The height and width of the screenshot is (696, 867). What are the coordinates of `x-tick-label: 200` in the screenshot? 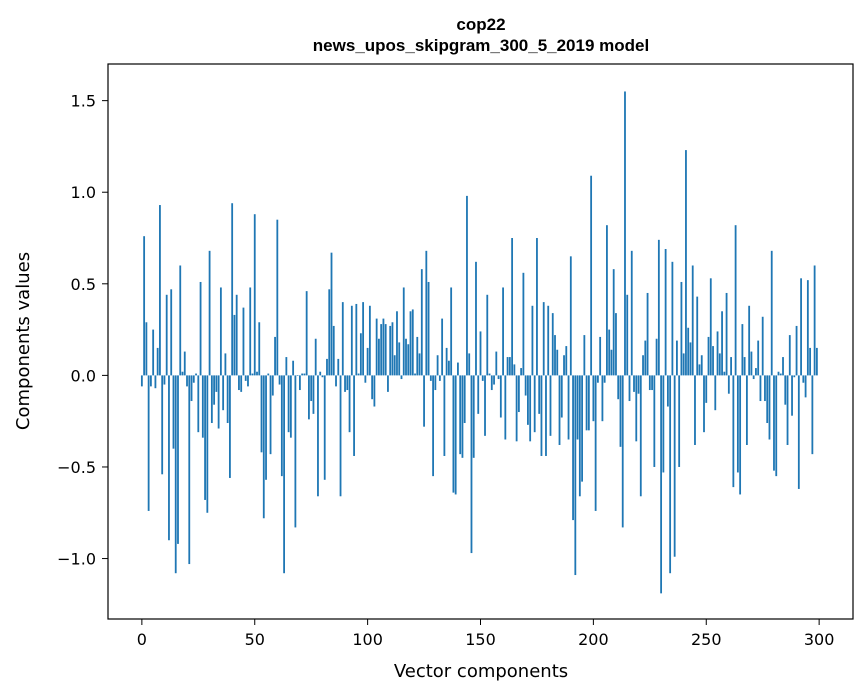 It's located at (593, 639).